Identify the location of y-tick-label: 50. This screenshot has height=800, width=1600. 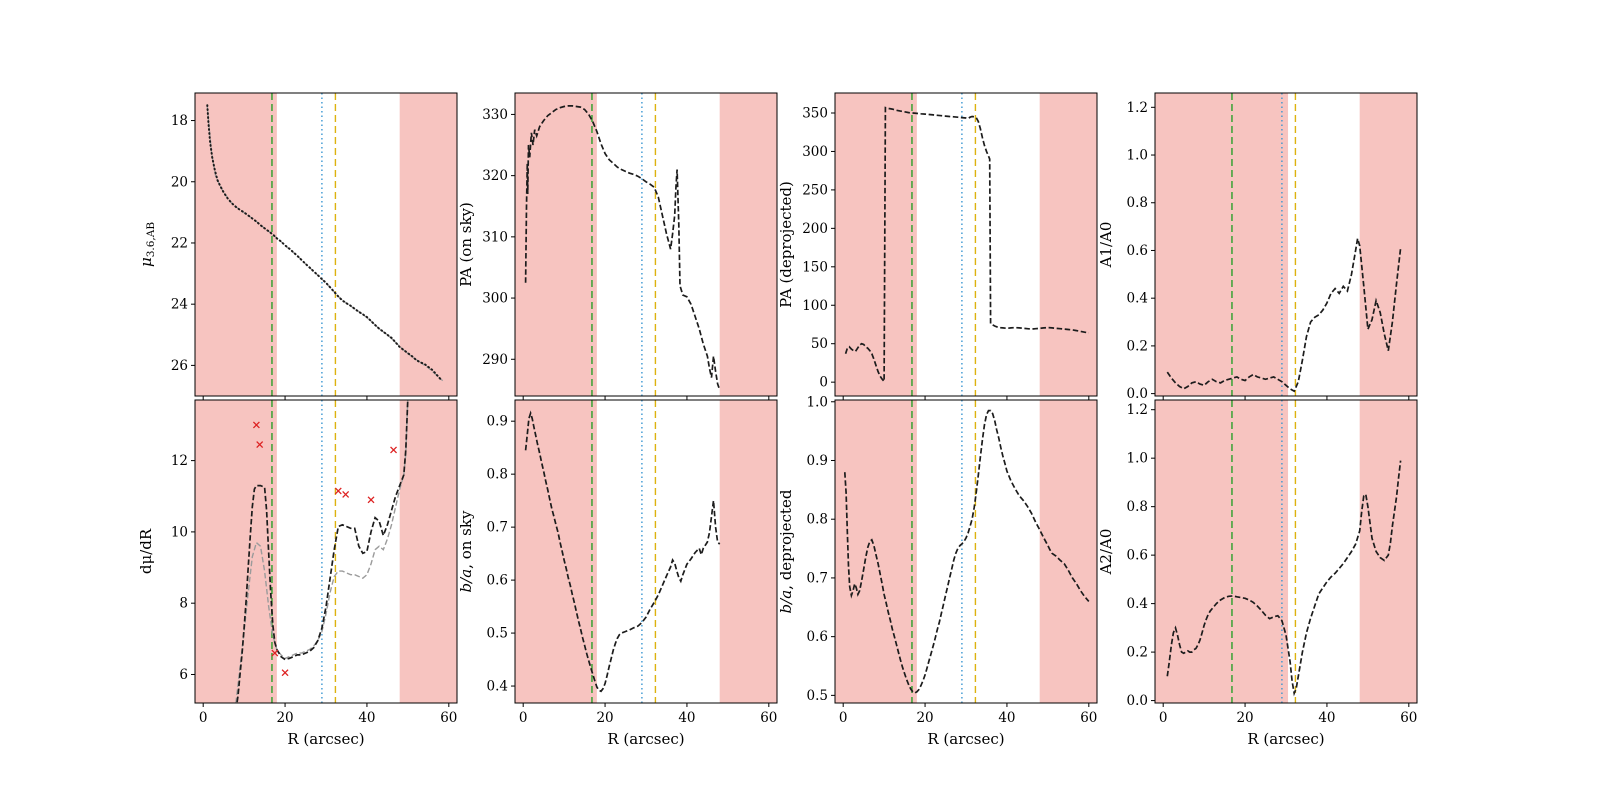
(819, 344).